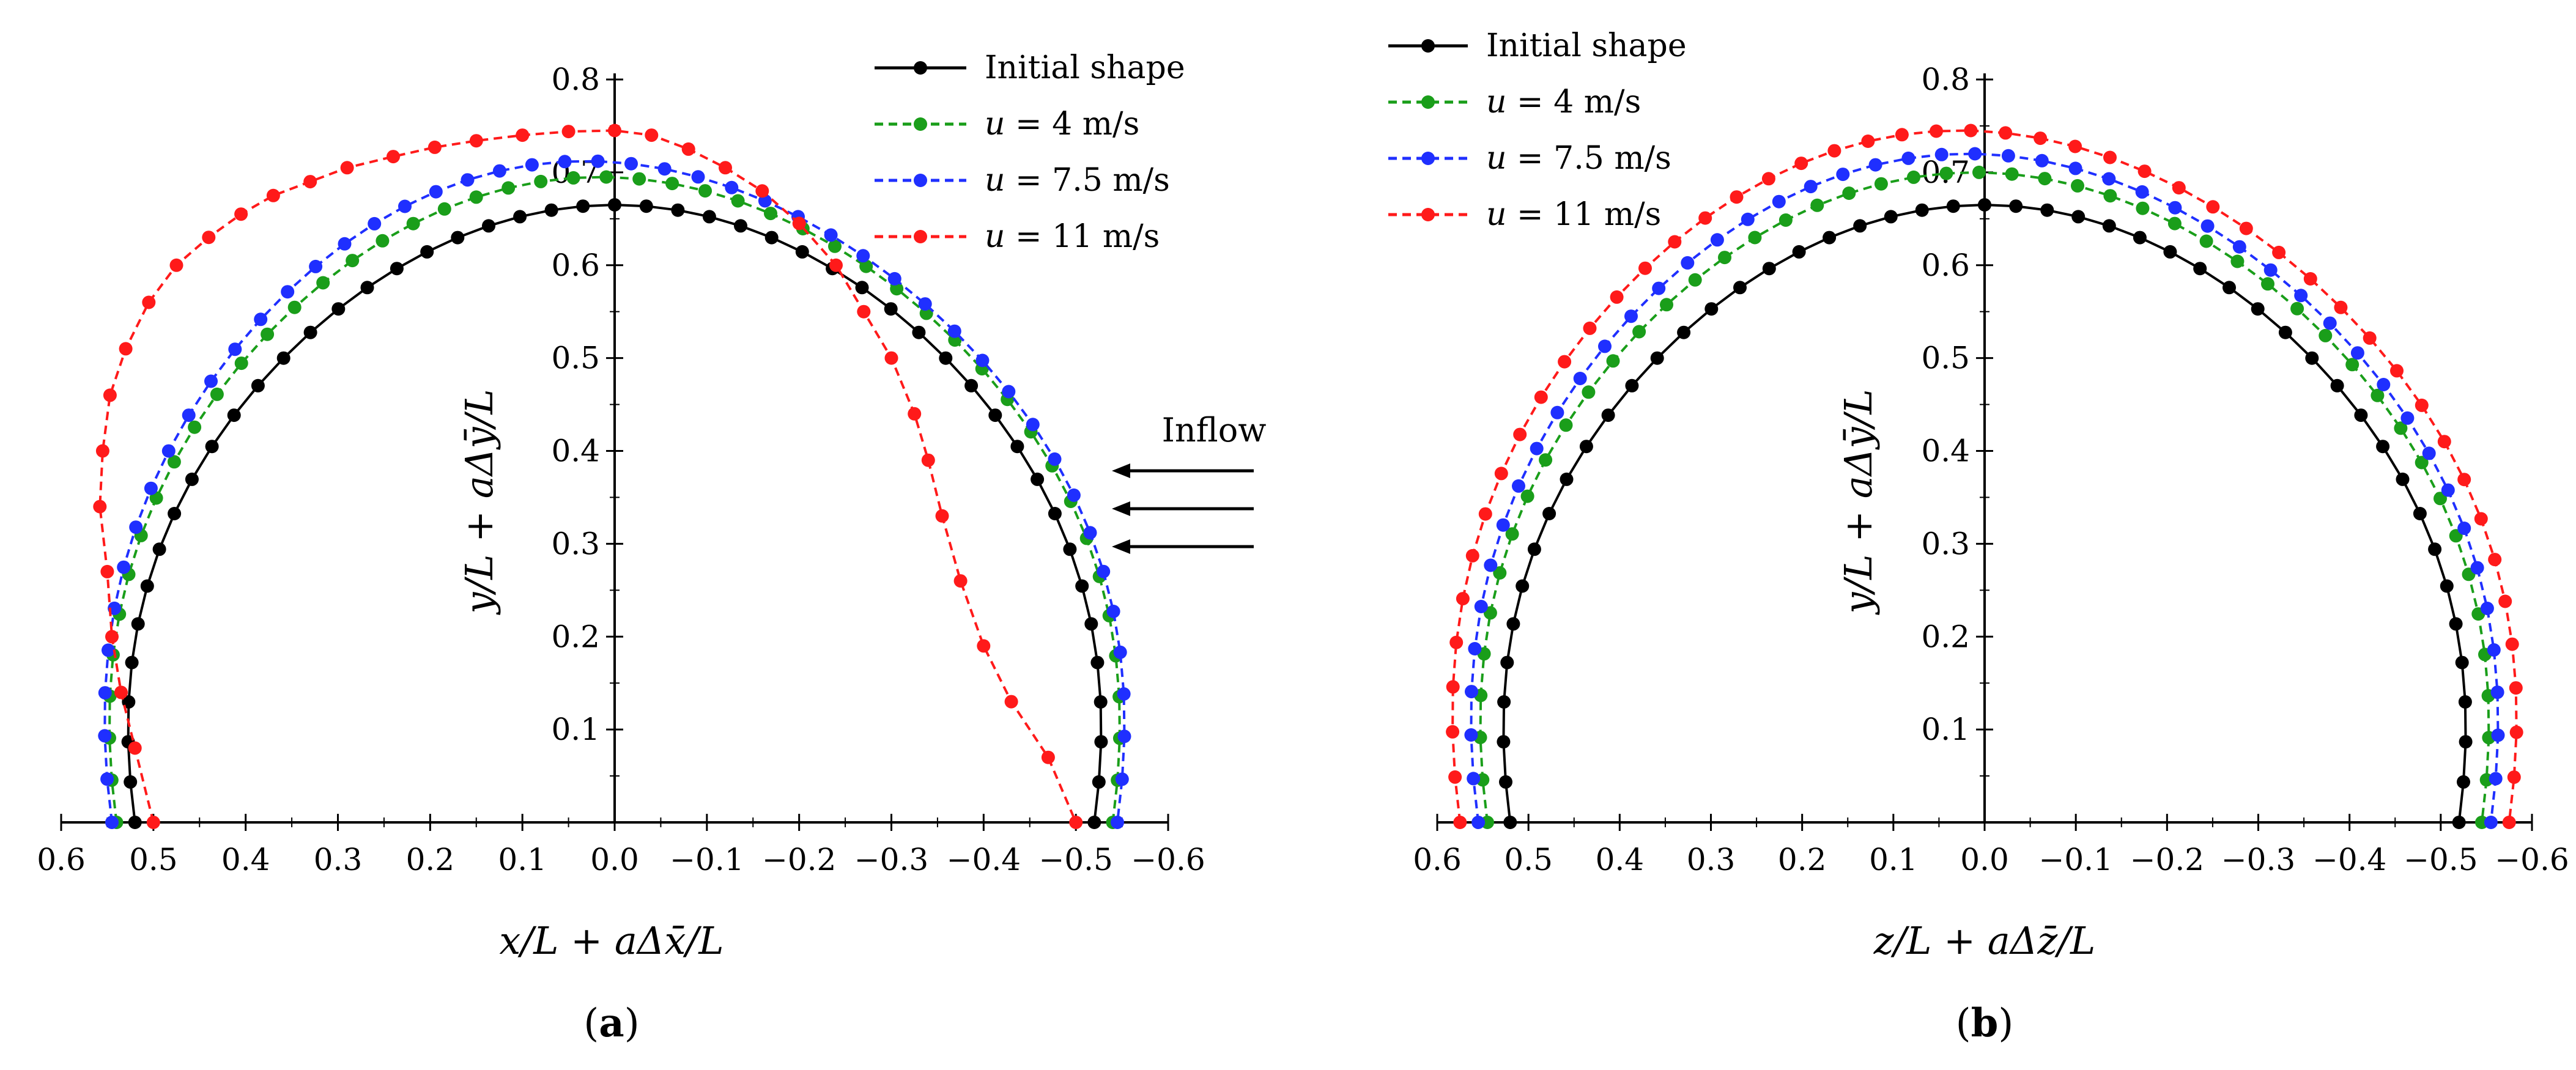 This screenshot has width=2576, height=1070. What do you see at coordinates (1858, 502) in the screenshot?
I see `y-axis-title: y/L + aΔȳ/L` at bounding box center [1858, 502].